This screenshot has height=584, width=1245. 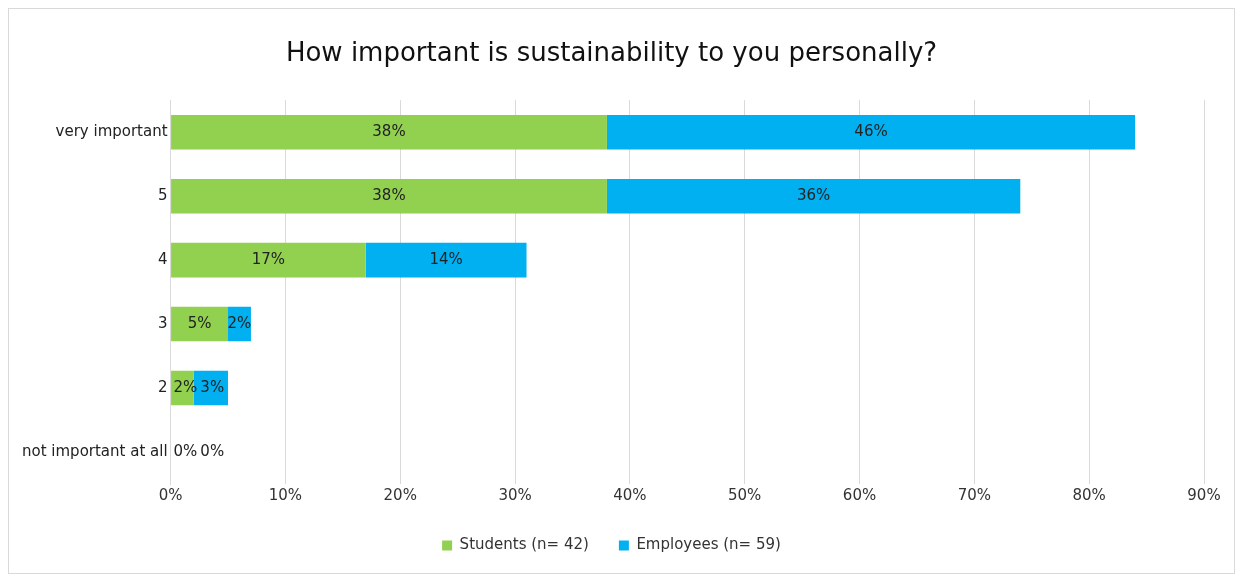 What do you see at coordinates (163, 195) in the screenshot?
I see `y-tick-label: 5` at bounding box center [163, 195].